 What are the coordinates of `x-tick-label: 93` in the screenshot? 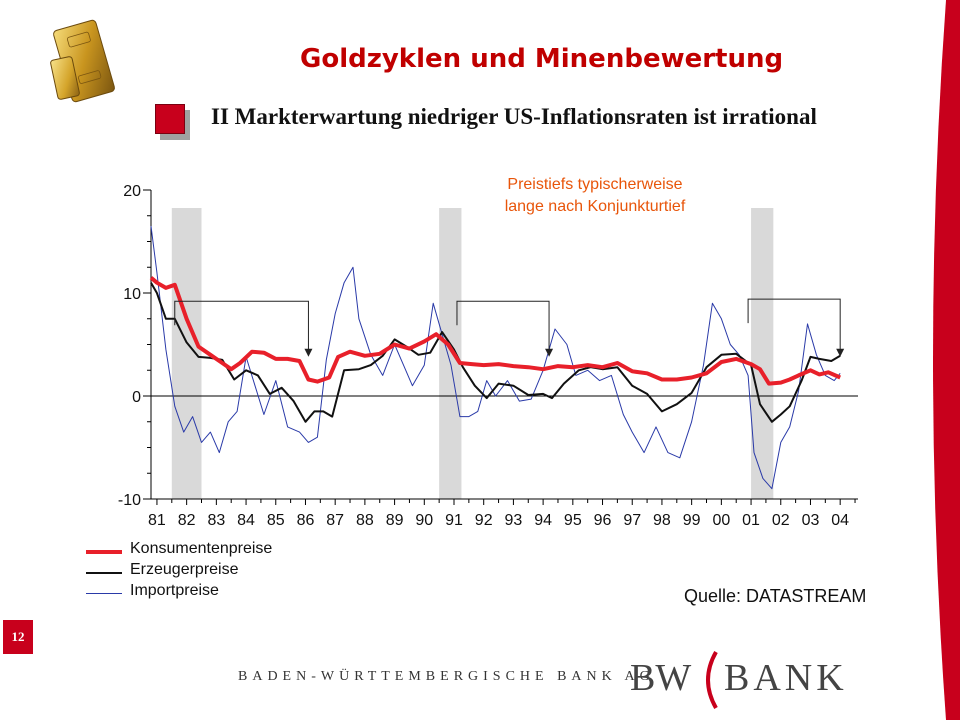 It's located at (514, 520).